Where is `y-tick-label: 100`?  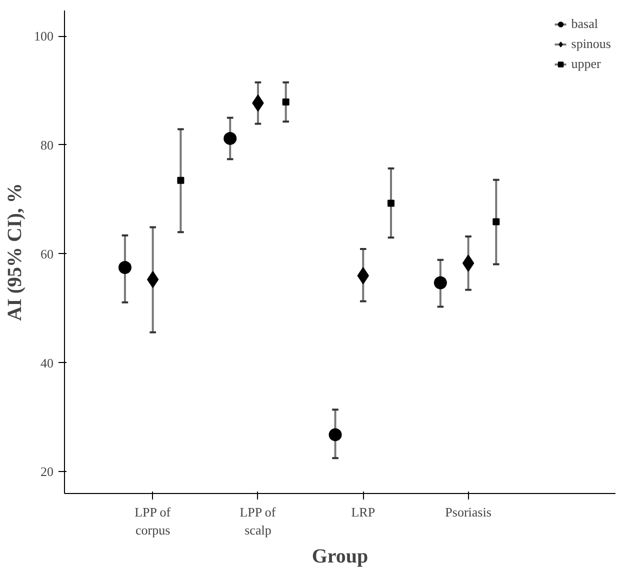
y-tick-label: 100 is located at coordinates (44, 36).